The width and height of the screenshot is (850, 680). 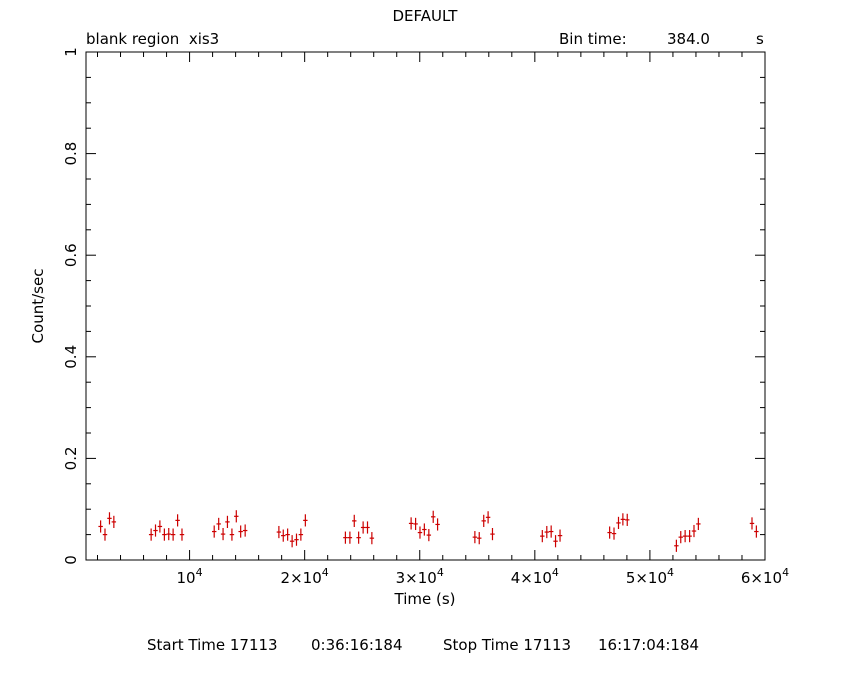 What do you see at coordinates (688, 39) in the screenshot?
I see `bin-time-value: 384.0` at bounding box center [688, 39].